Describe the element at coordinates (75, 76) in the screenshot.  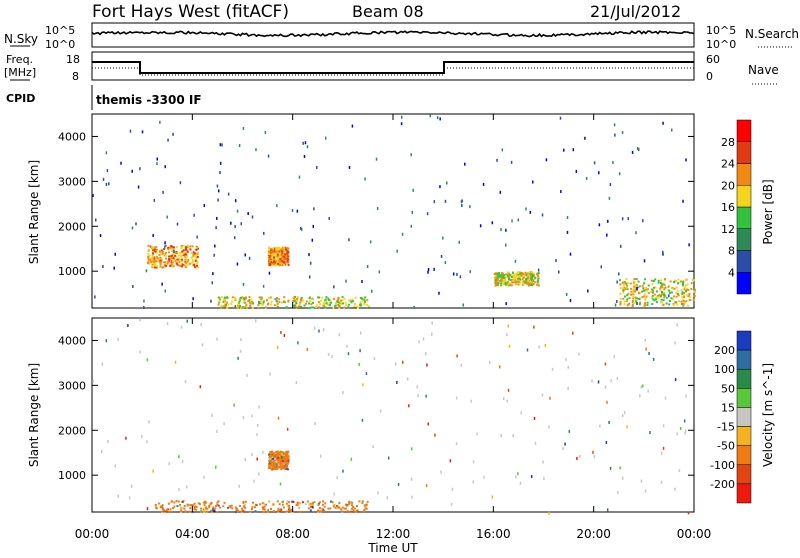
I see `freq-tick-bottom: 8` at that location.